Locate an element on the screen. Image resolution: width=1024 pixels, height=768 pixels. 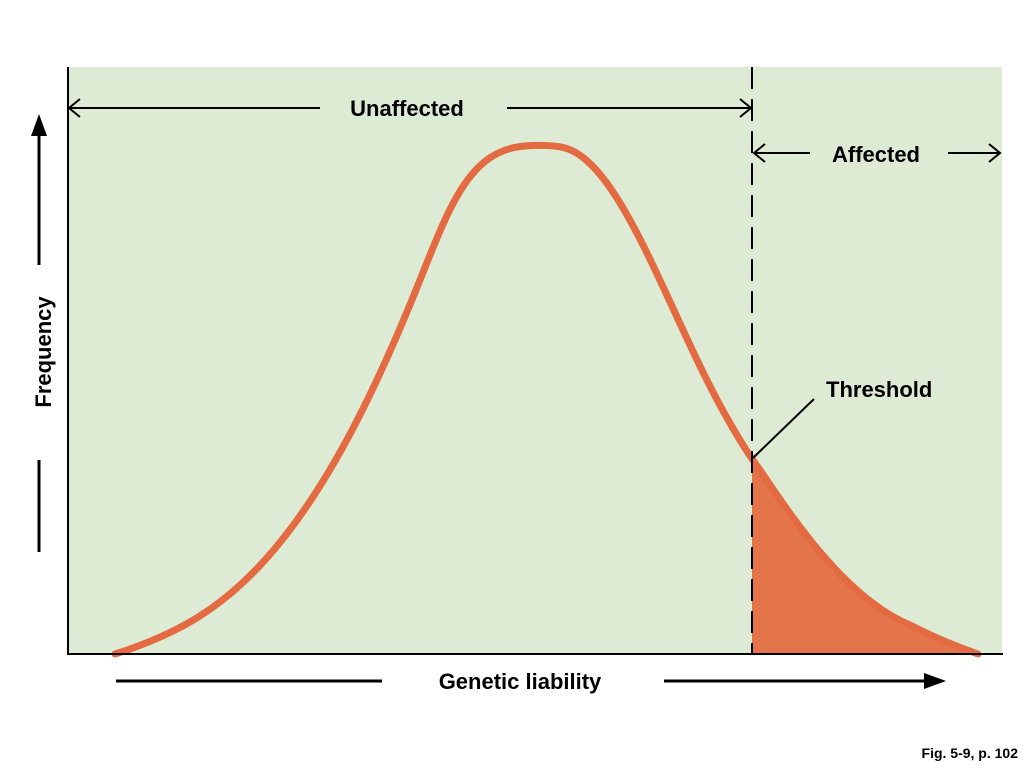
threshold-label: Threshold is located at coordinates (879, 389).